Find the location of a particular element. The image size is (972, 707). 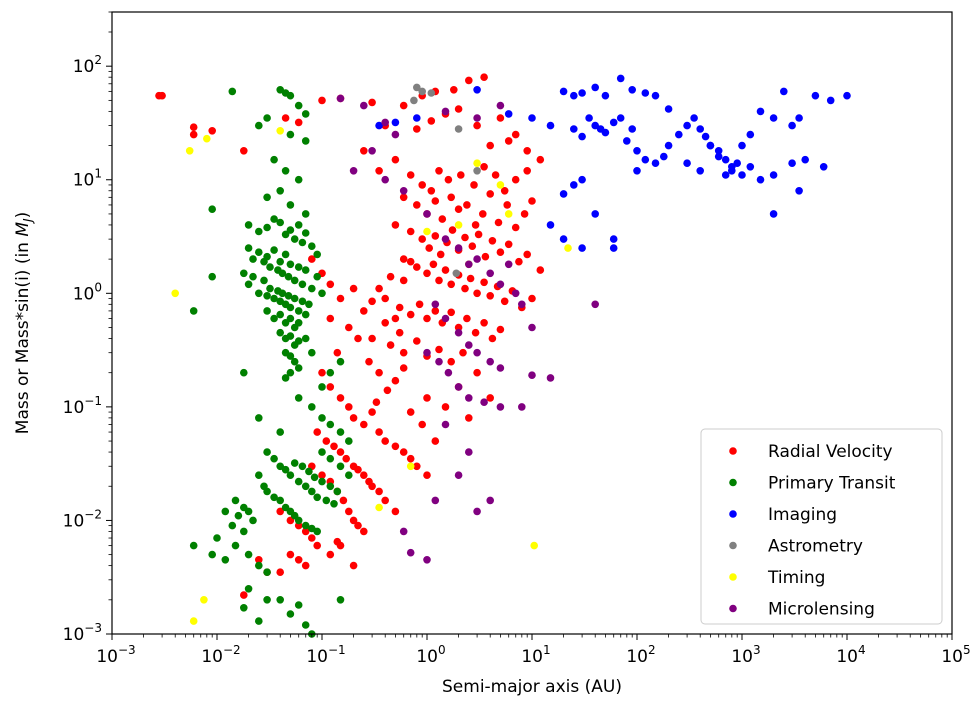

y-tick-label: 10⁻³ is located at coordinates (82, 633).